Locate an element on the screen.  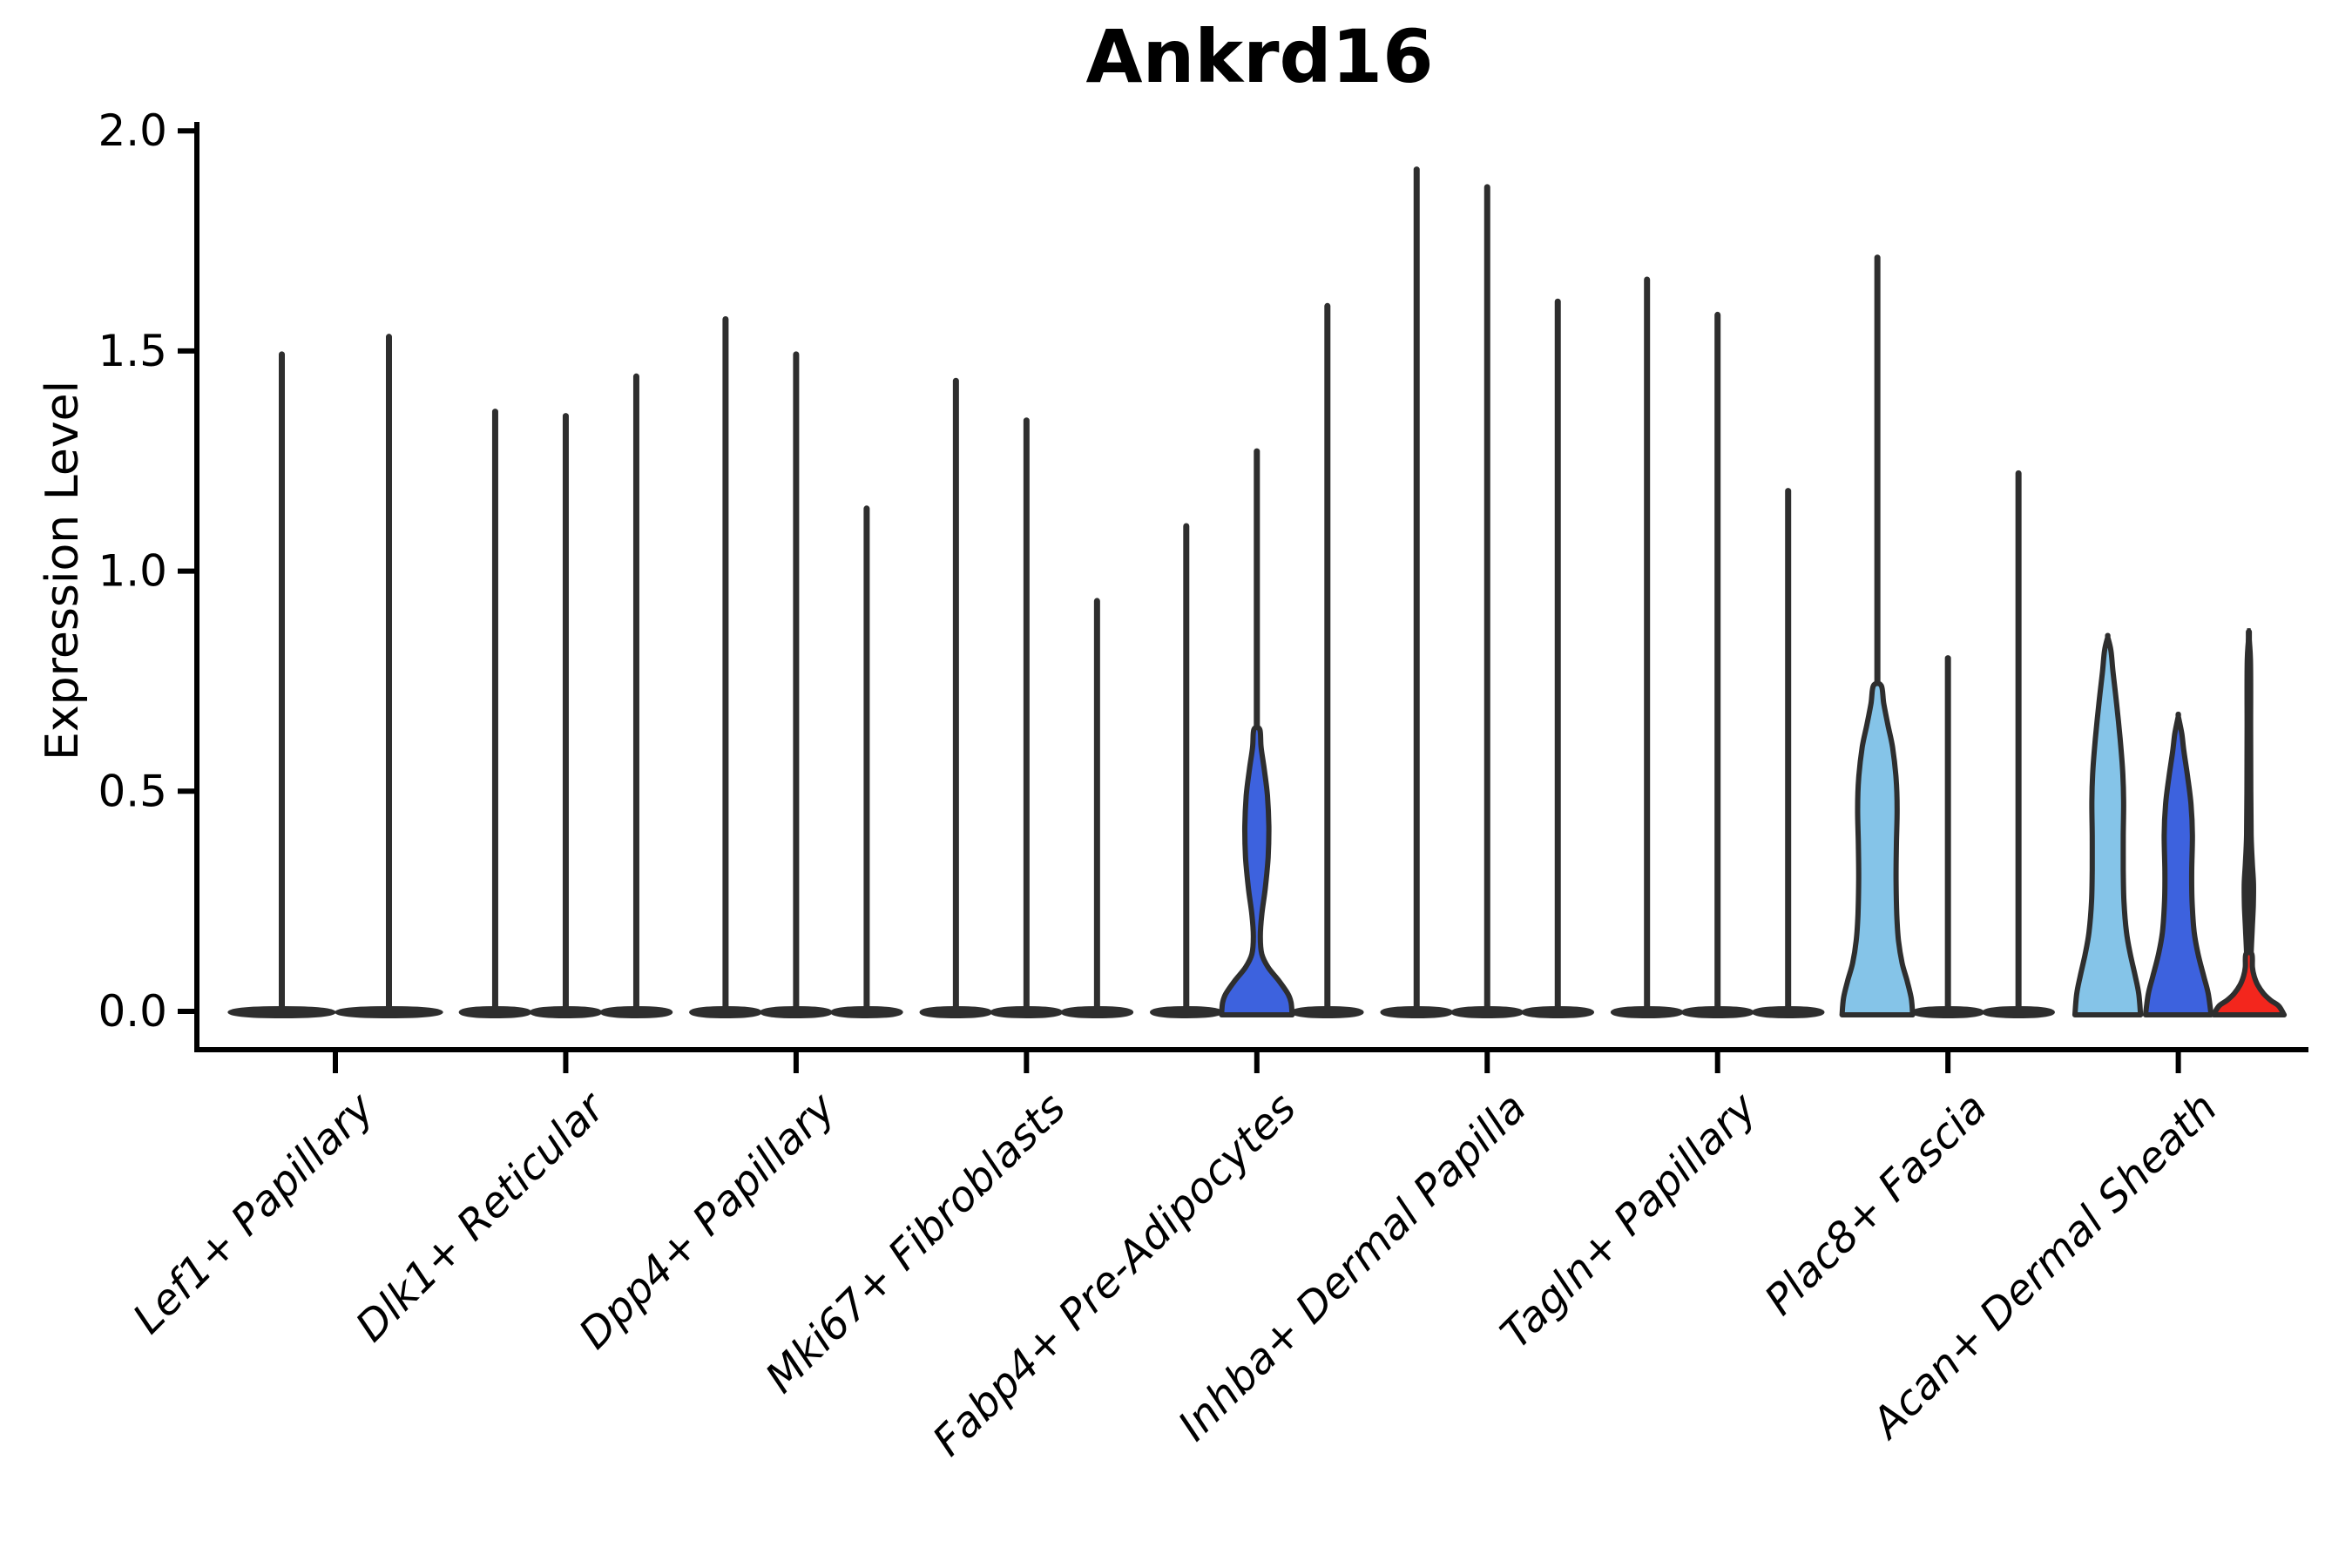
y-tick-label: 0.5 is located at coordinates (132, 791).